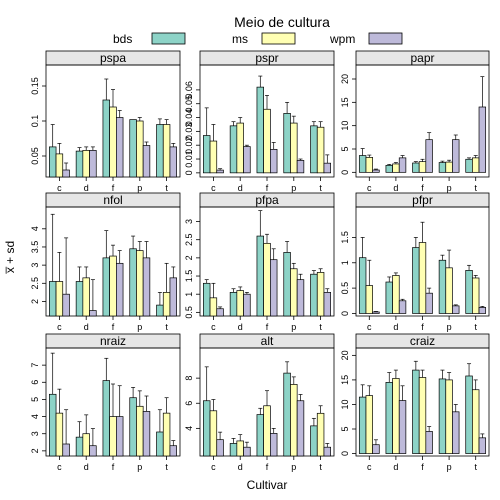 The height and width of the screenshot is (500, 500). I want to click on y-tick-label: 4, so click(189, 428).